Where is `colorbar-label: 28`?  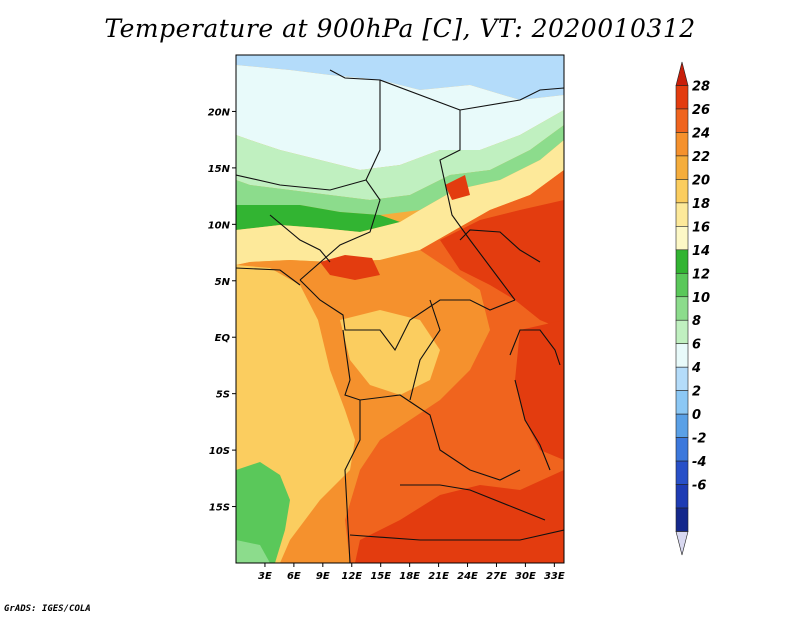 colorbar-label: 28 is located at coordinates (701, 86).